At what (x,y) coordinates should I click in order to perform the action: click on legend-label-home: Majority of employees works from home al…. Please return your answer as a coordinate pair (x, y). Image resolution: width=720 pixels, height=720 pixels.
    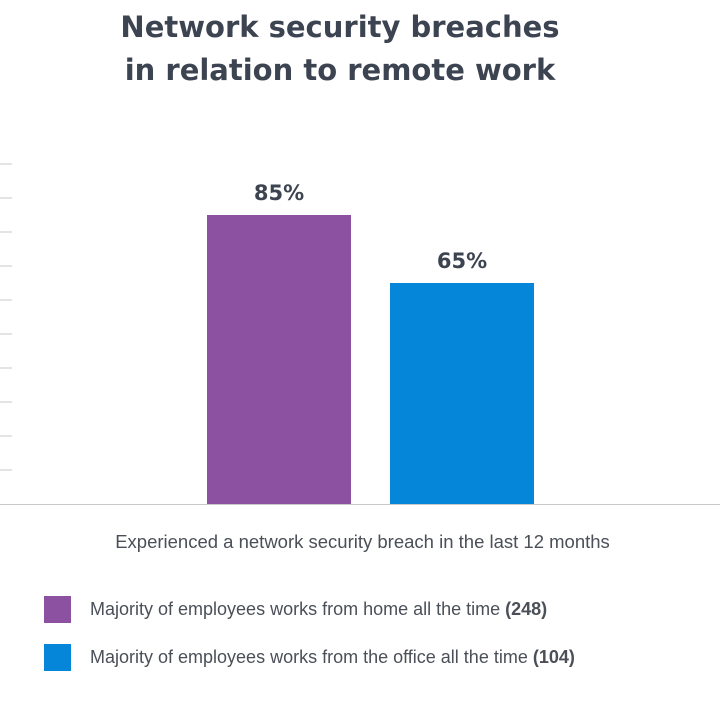
    Looking at the image, I should click on (295, 609).